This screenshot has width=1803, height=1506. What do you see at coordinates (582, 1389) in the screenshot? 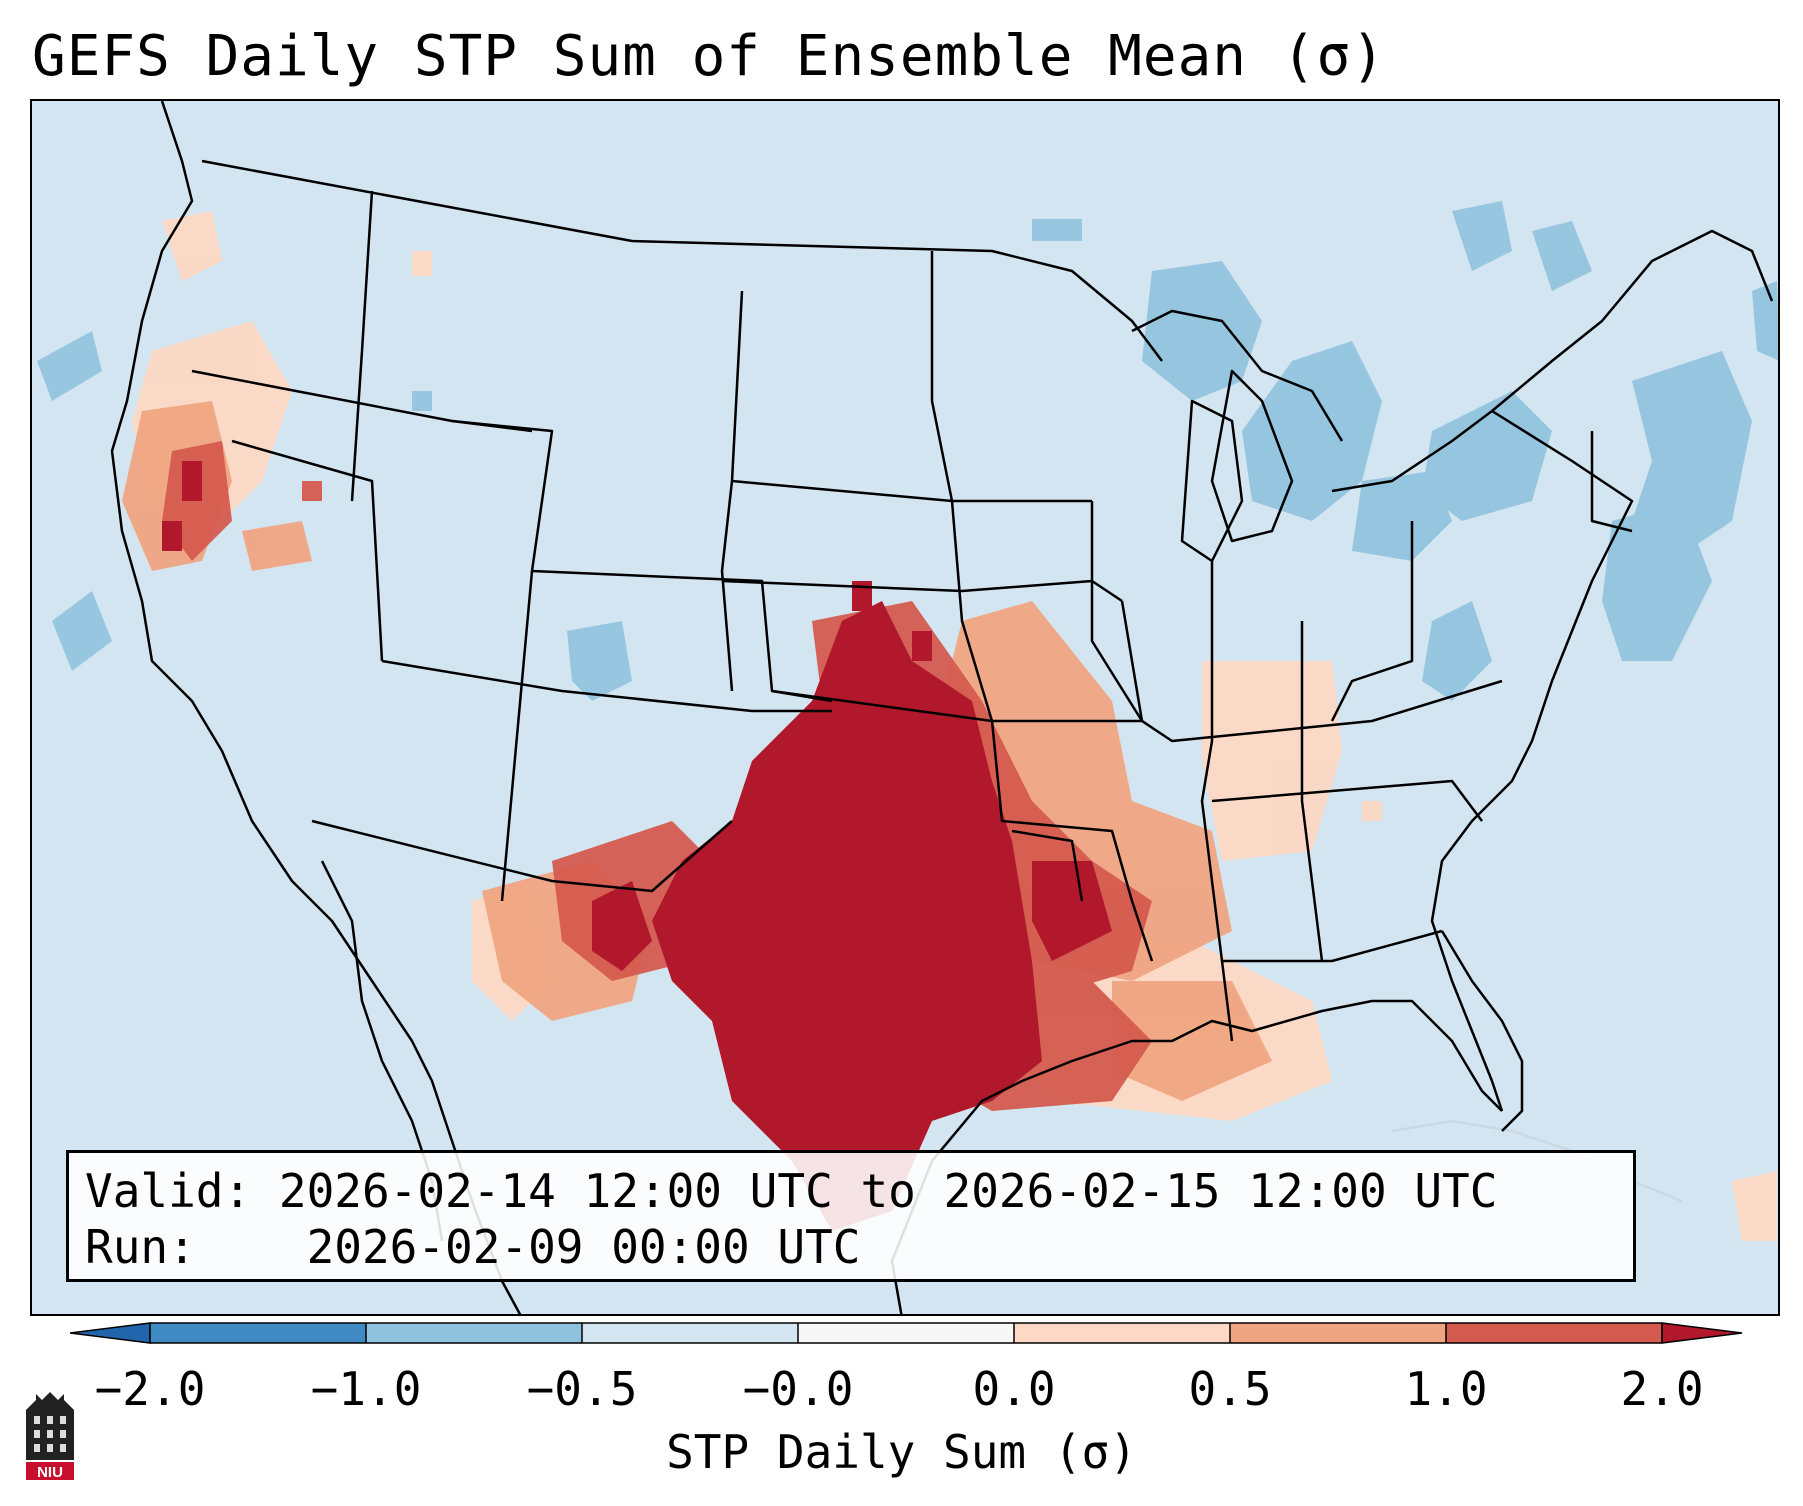
I see `colorbar-tick: −0.5` at bounding box center [582, 1389].